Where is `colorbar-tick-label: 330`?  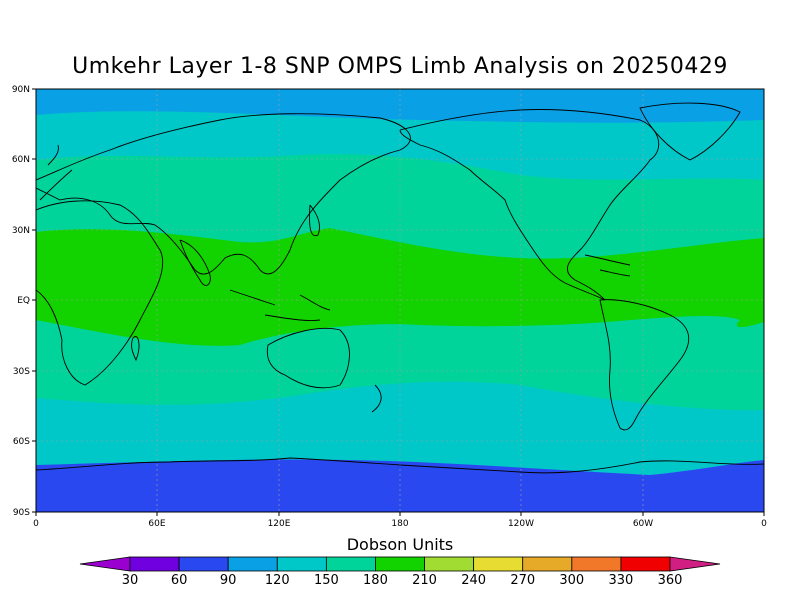
colorbar-tick-label: 330 is located at coordinates (620, 580).